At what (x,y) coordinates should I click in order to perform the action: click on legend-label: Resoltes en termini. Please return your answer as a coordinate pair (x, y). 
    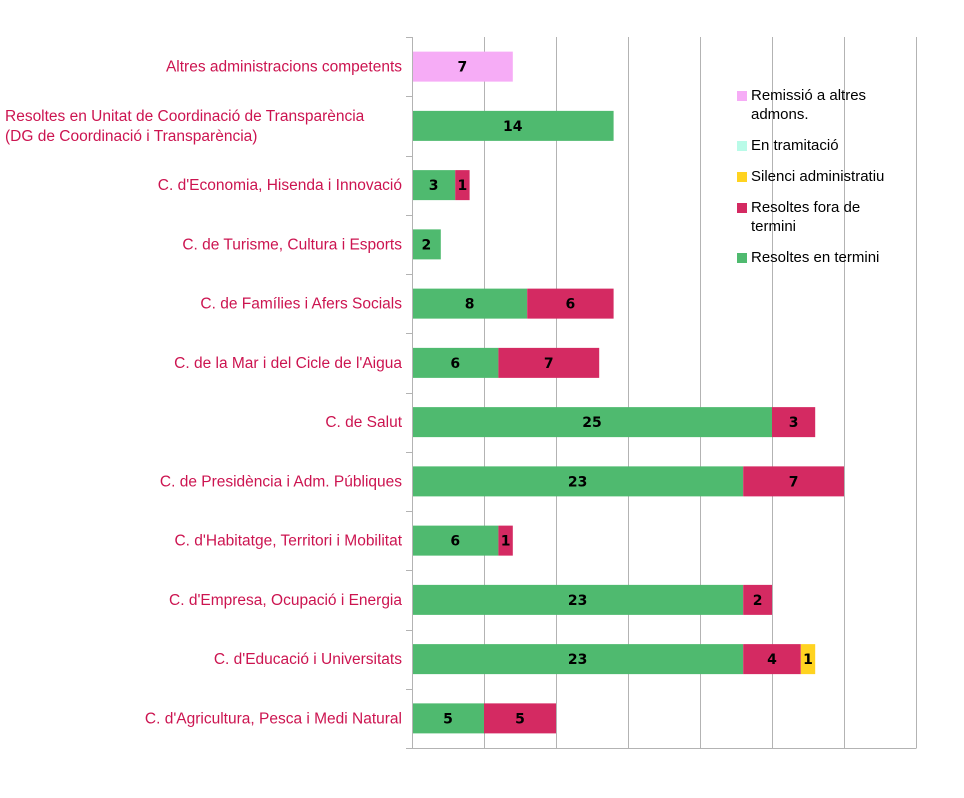
    Looking at the image, I should click on (815, 257).